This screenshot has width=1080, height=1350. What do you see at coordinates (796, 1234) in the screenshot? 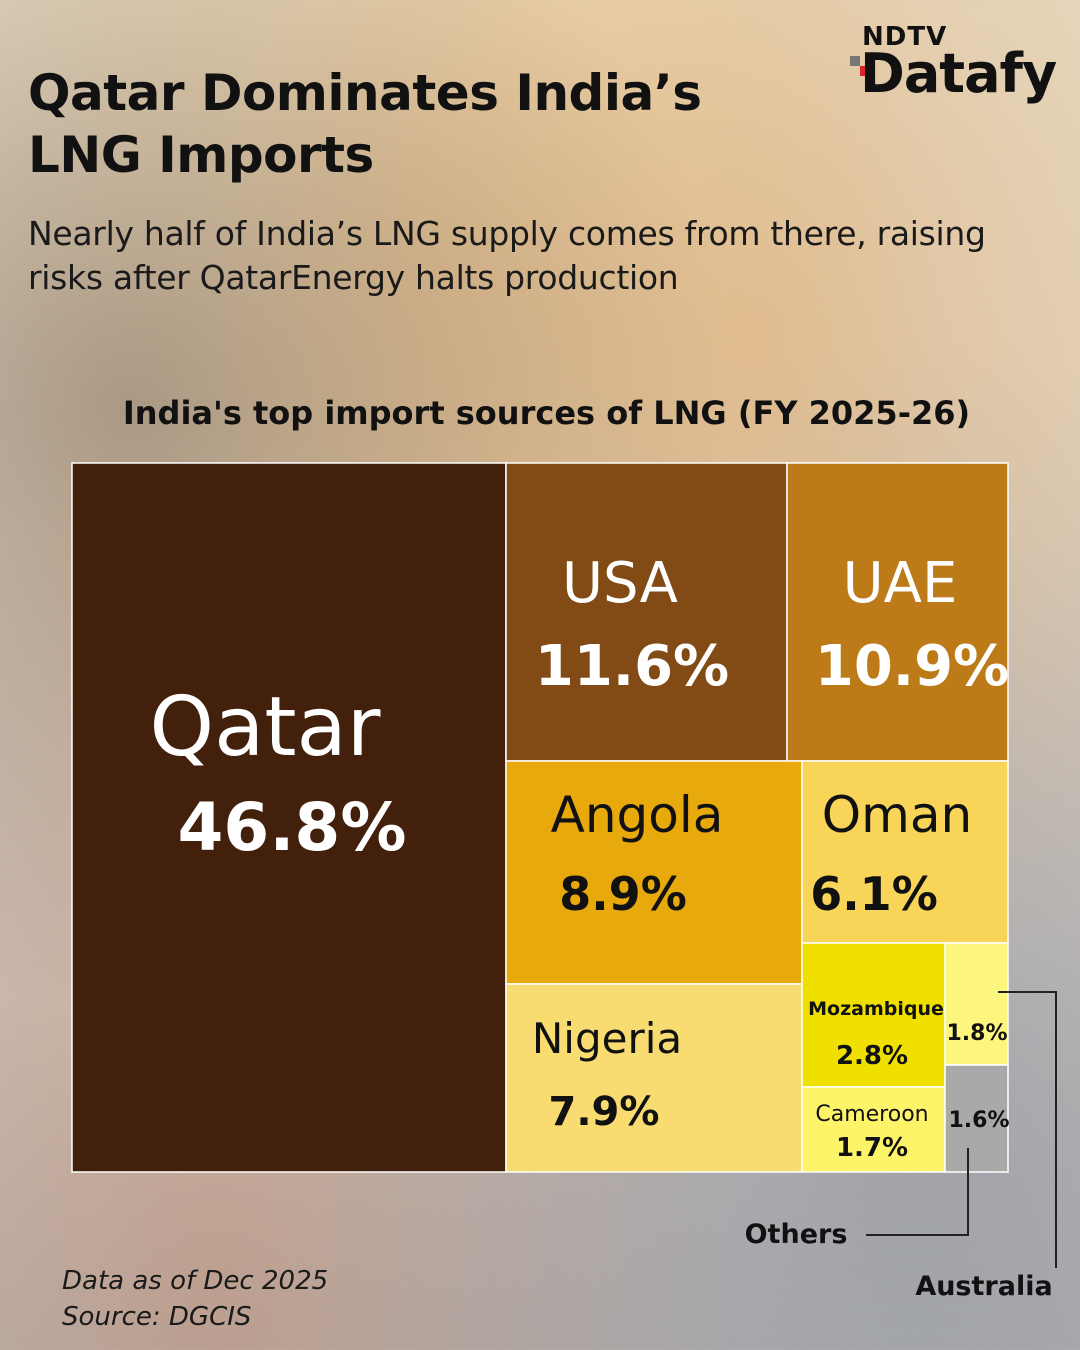
I see `others-callout-label: Others` at bounding box center [796, 1234].